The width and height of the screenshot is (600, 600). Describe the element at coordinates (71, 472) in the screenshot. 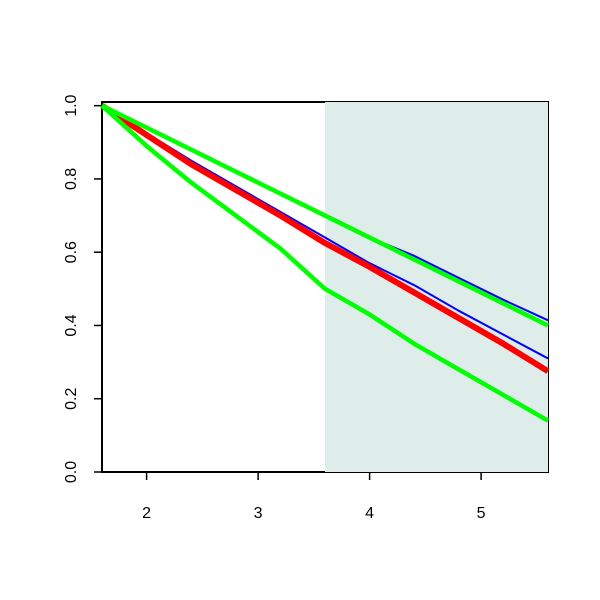

I see `y-tick-label: 0.0` at that location.